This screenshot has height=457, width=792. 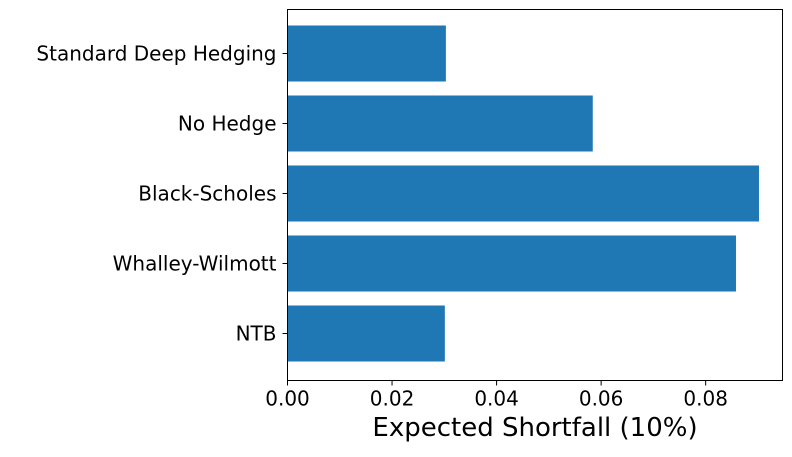 What do you see at coordinates (440, 123) in the screenshot?
I see `bar-no-hedge` at bounding box center [440, 123].